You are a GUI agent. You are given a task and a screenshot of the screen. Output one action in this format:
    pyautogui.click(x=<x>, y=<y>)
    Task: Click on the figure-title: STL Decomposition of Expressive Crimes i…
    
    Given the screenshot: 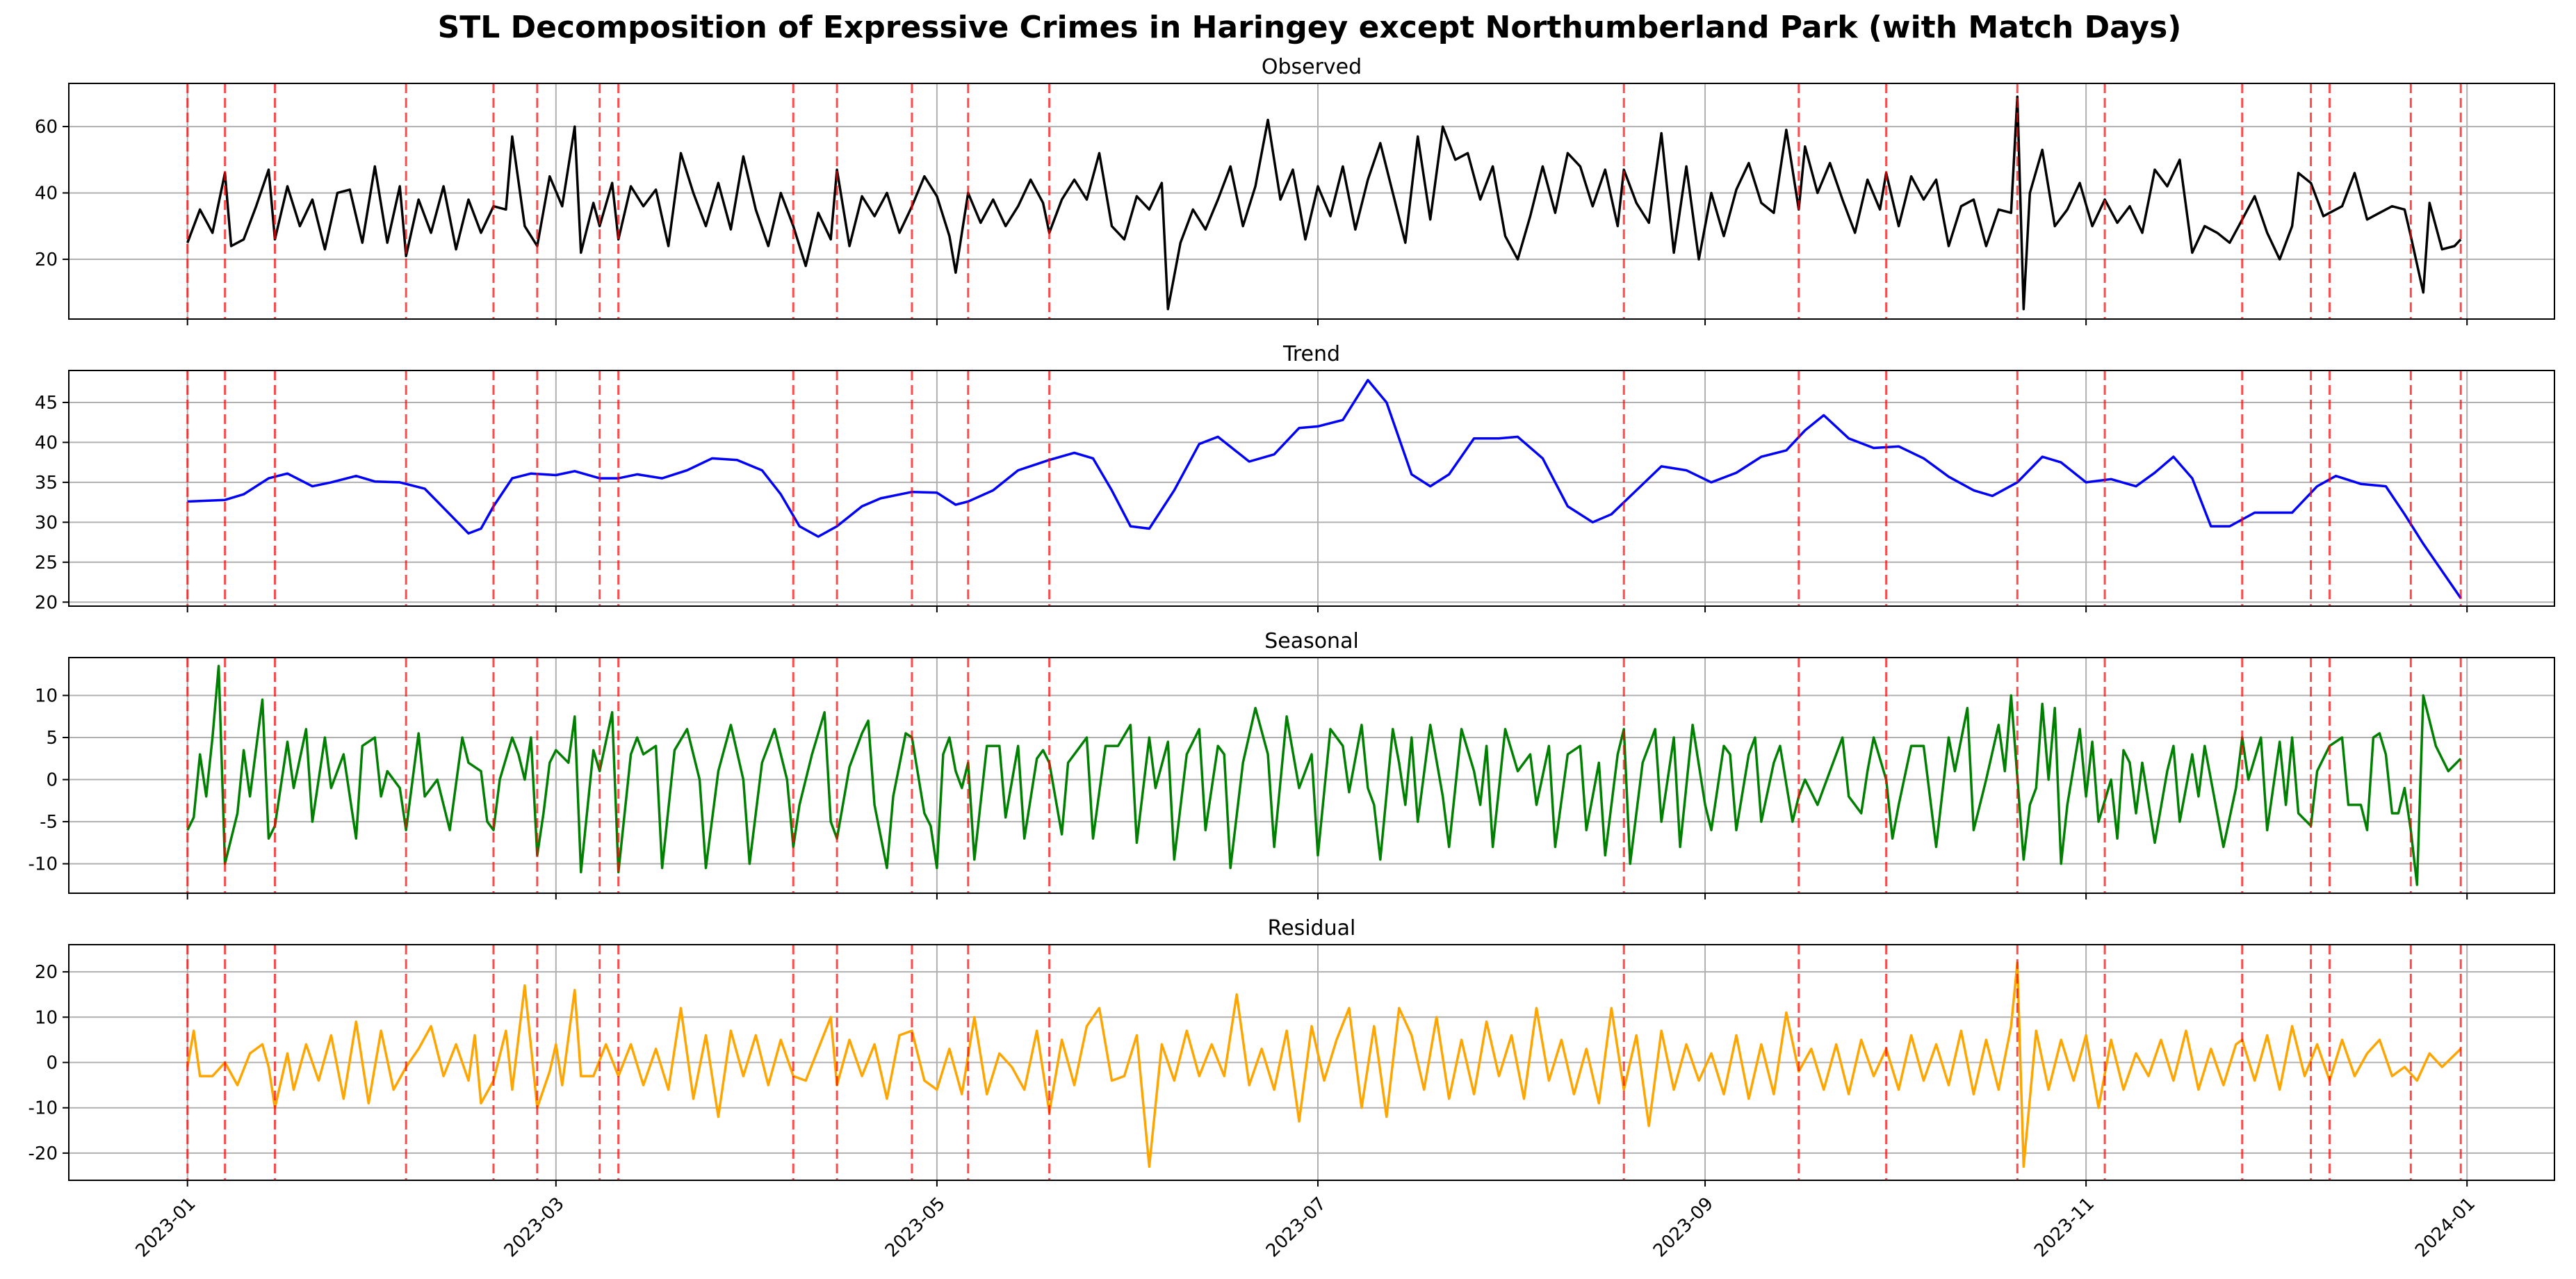 What is the action you would take?
    pyautogui.click(x=1310, y=27)
    